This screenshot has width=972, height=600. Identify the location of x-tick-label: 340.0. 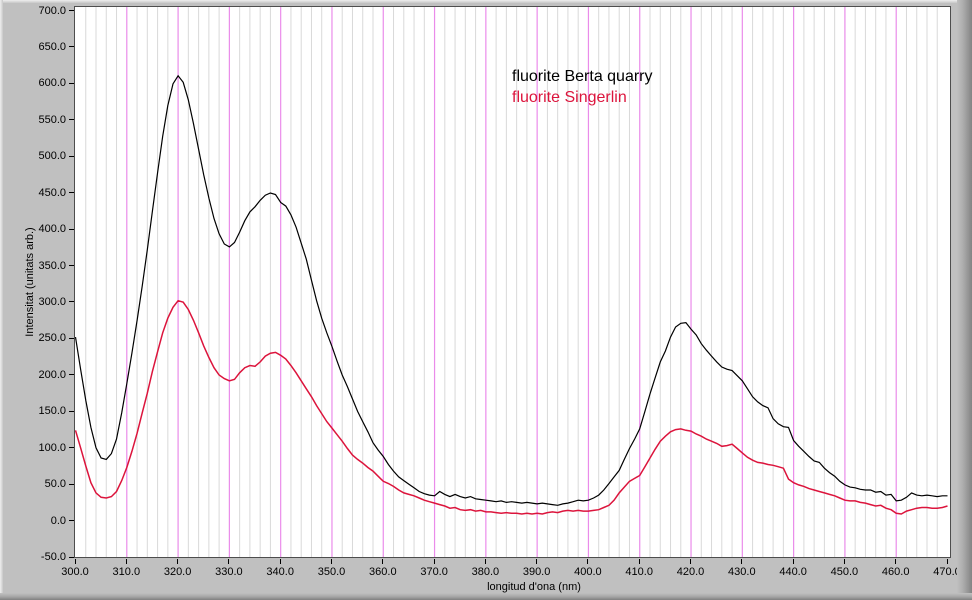
(280, 572).